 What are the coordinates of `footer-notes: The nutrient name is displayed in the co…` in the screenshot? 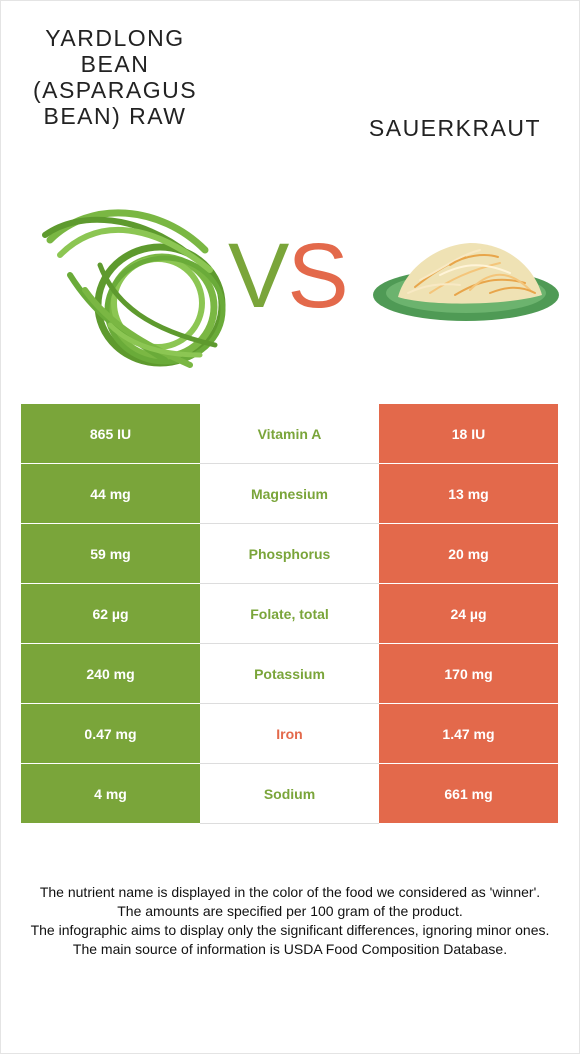 It's located at (290, 921).